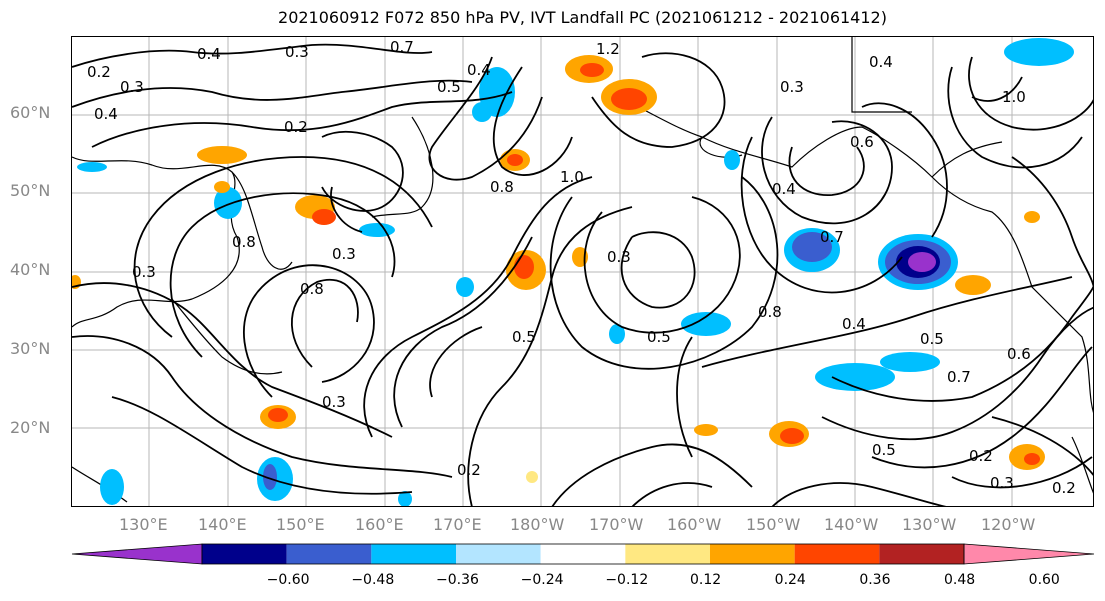 This screenshot has height=601, width=1105. Describe the element at coordinates (143, 524) in the screenshot. I see `lon-label: 130°E` at that location.